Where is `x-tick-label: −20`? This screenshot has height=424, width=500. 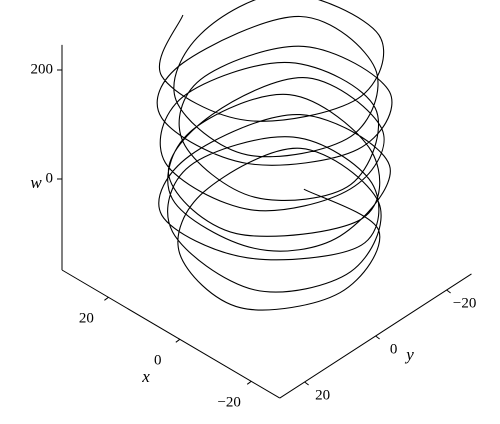
x-tick-label: −20 is located at coordinates (228, 403).